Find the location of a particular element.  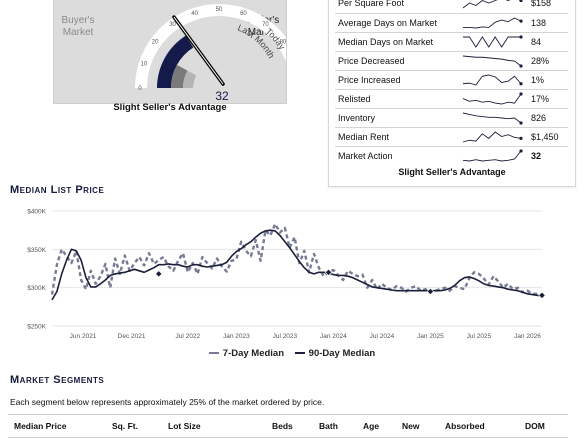

legend-label-7-day: 7-Day Median is located at coordinates (253, 353).